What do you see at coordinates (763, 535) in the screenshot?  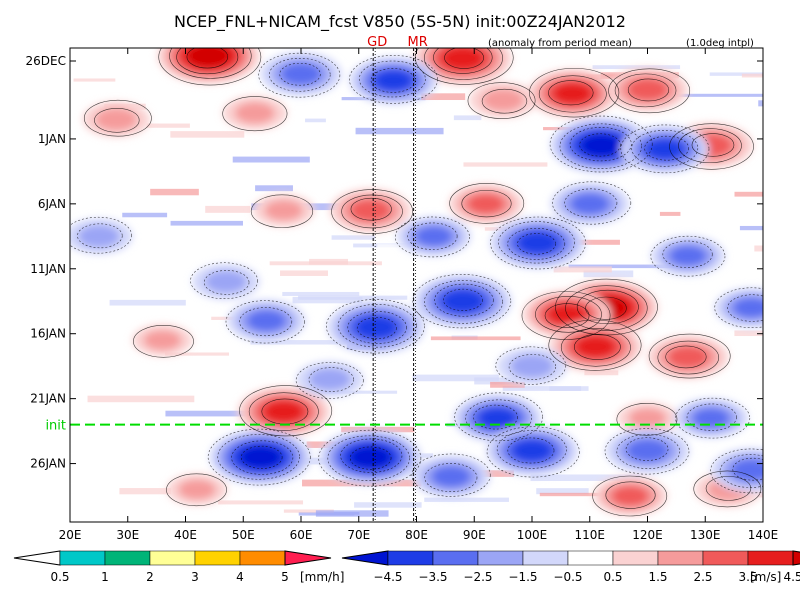 I see `x-tick-label: 140E` at bounding box center [763, 535].